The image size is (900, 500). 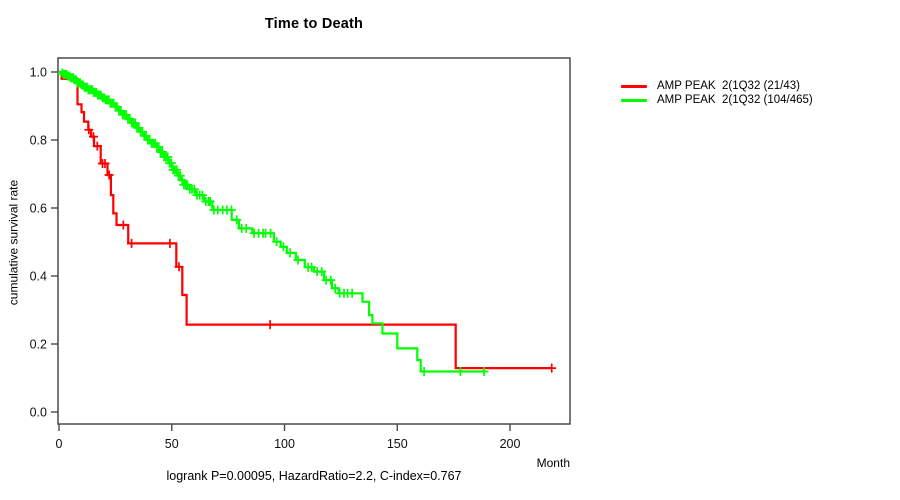 I want to click on legend-item-green: AMP PEAK 2(1Q32 (104/465), so click(x=717, y=100).